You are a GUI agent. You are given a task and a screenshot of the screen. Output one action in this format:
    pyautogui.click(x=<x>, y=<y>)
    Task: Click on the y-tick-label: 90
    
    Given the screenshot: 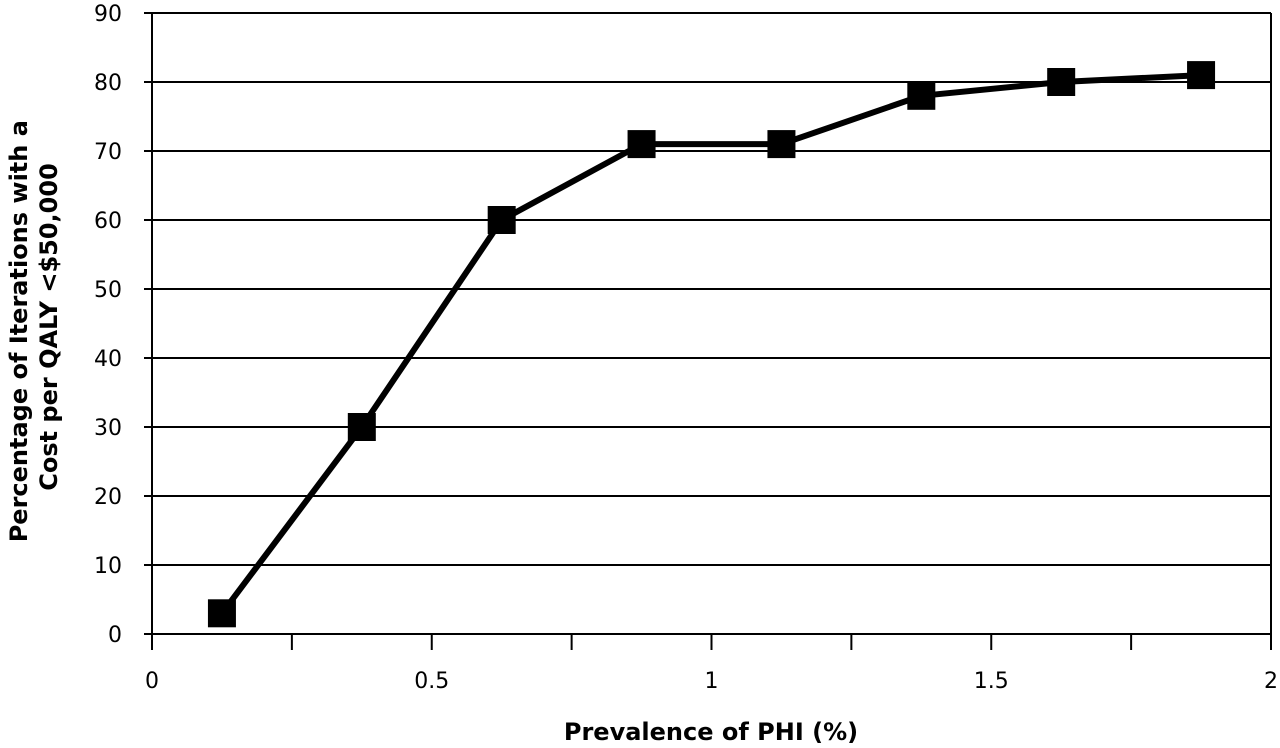 What is the action you would take?
    pyautogui.click(x=108, y=14)
    